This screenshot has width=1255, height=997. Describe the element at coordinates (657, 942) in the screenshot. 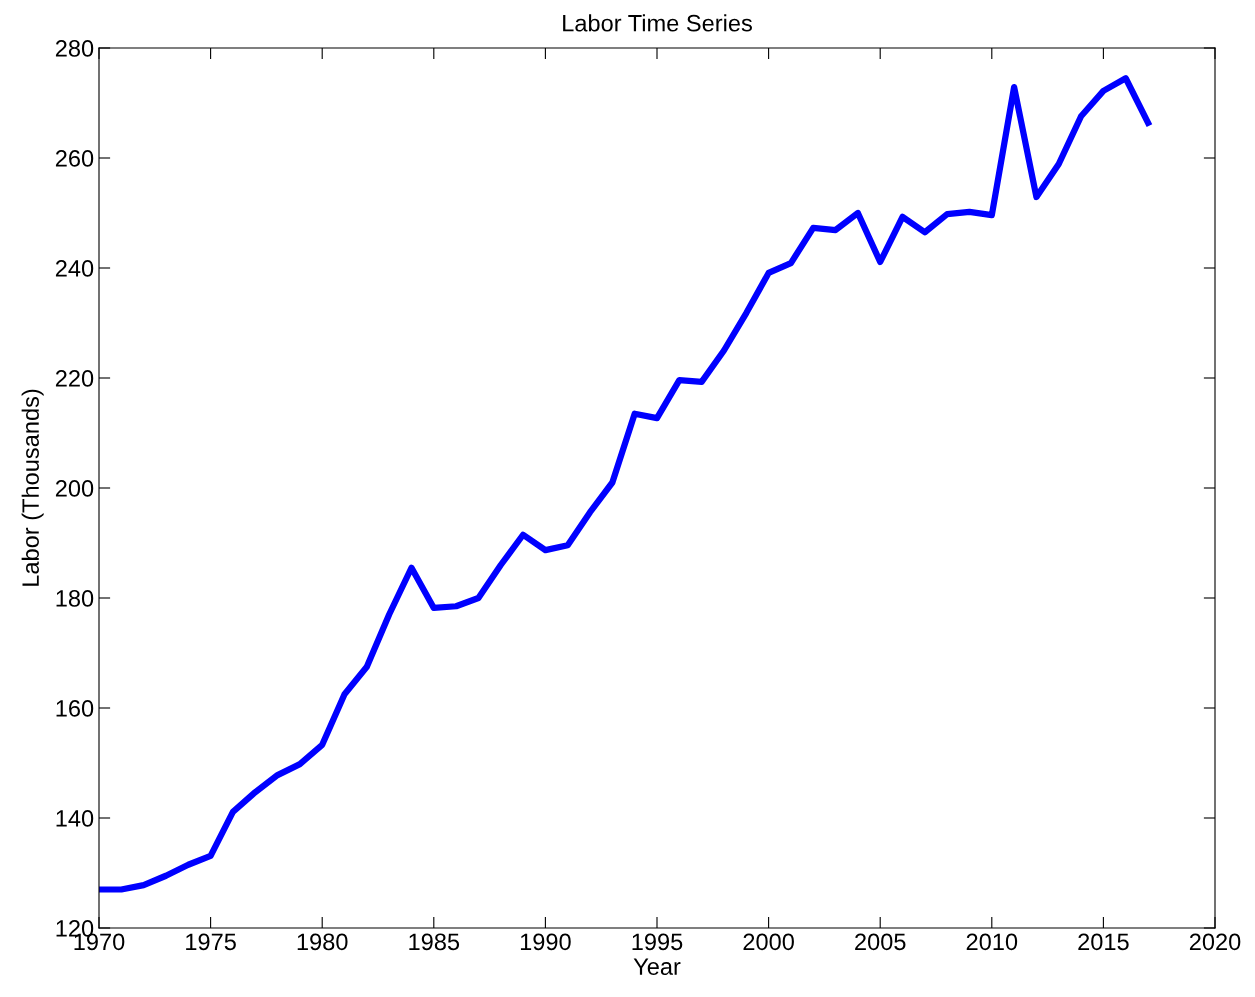

I see `x-tick-label: 1995` at that location.